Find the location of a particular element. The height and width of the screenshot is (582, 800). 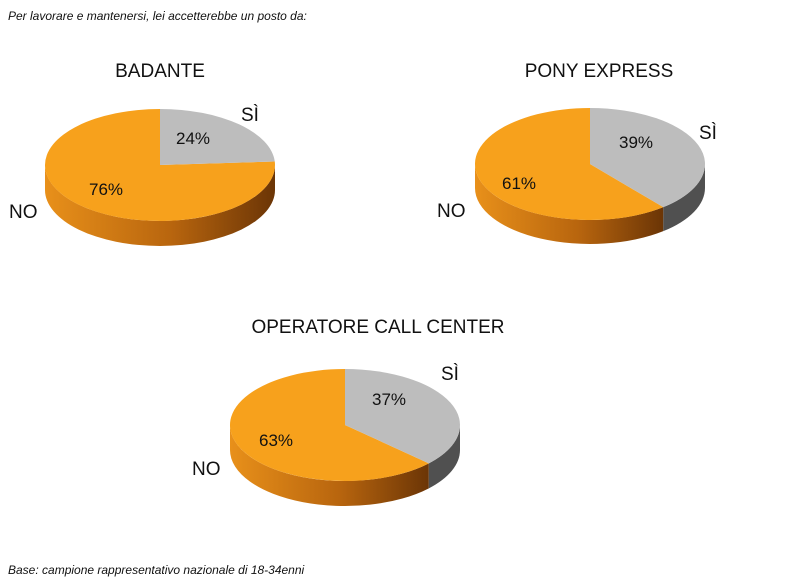

pie-operatore-call-center: 37% 63% SÌ NO is located at coordinates (326, 435).